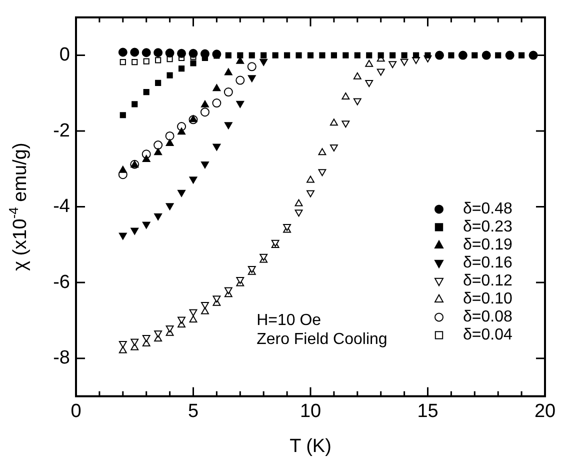 The image size is (573, 461). What do you see at coordinates (61, 358) in the screenshot?
I see `y-tick-label: -8` at bounding box center [61, 358].